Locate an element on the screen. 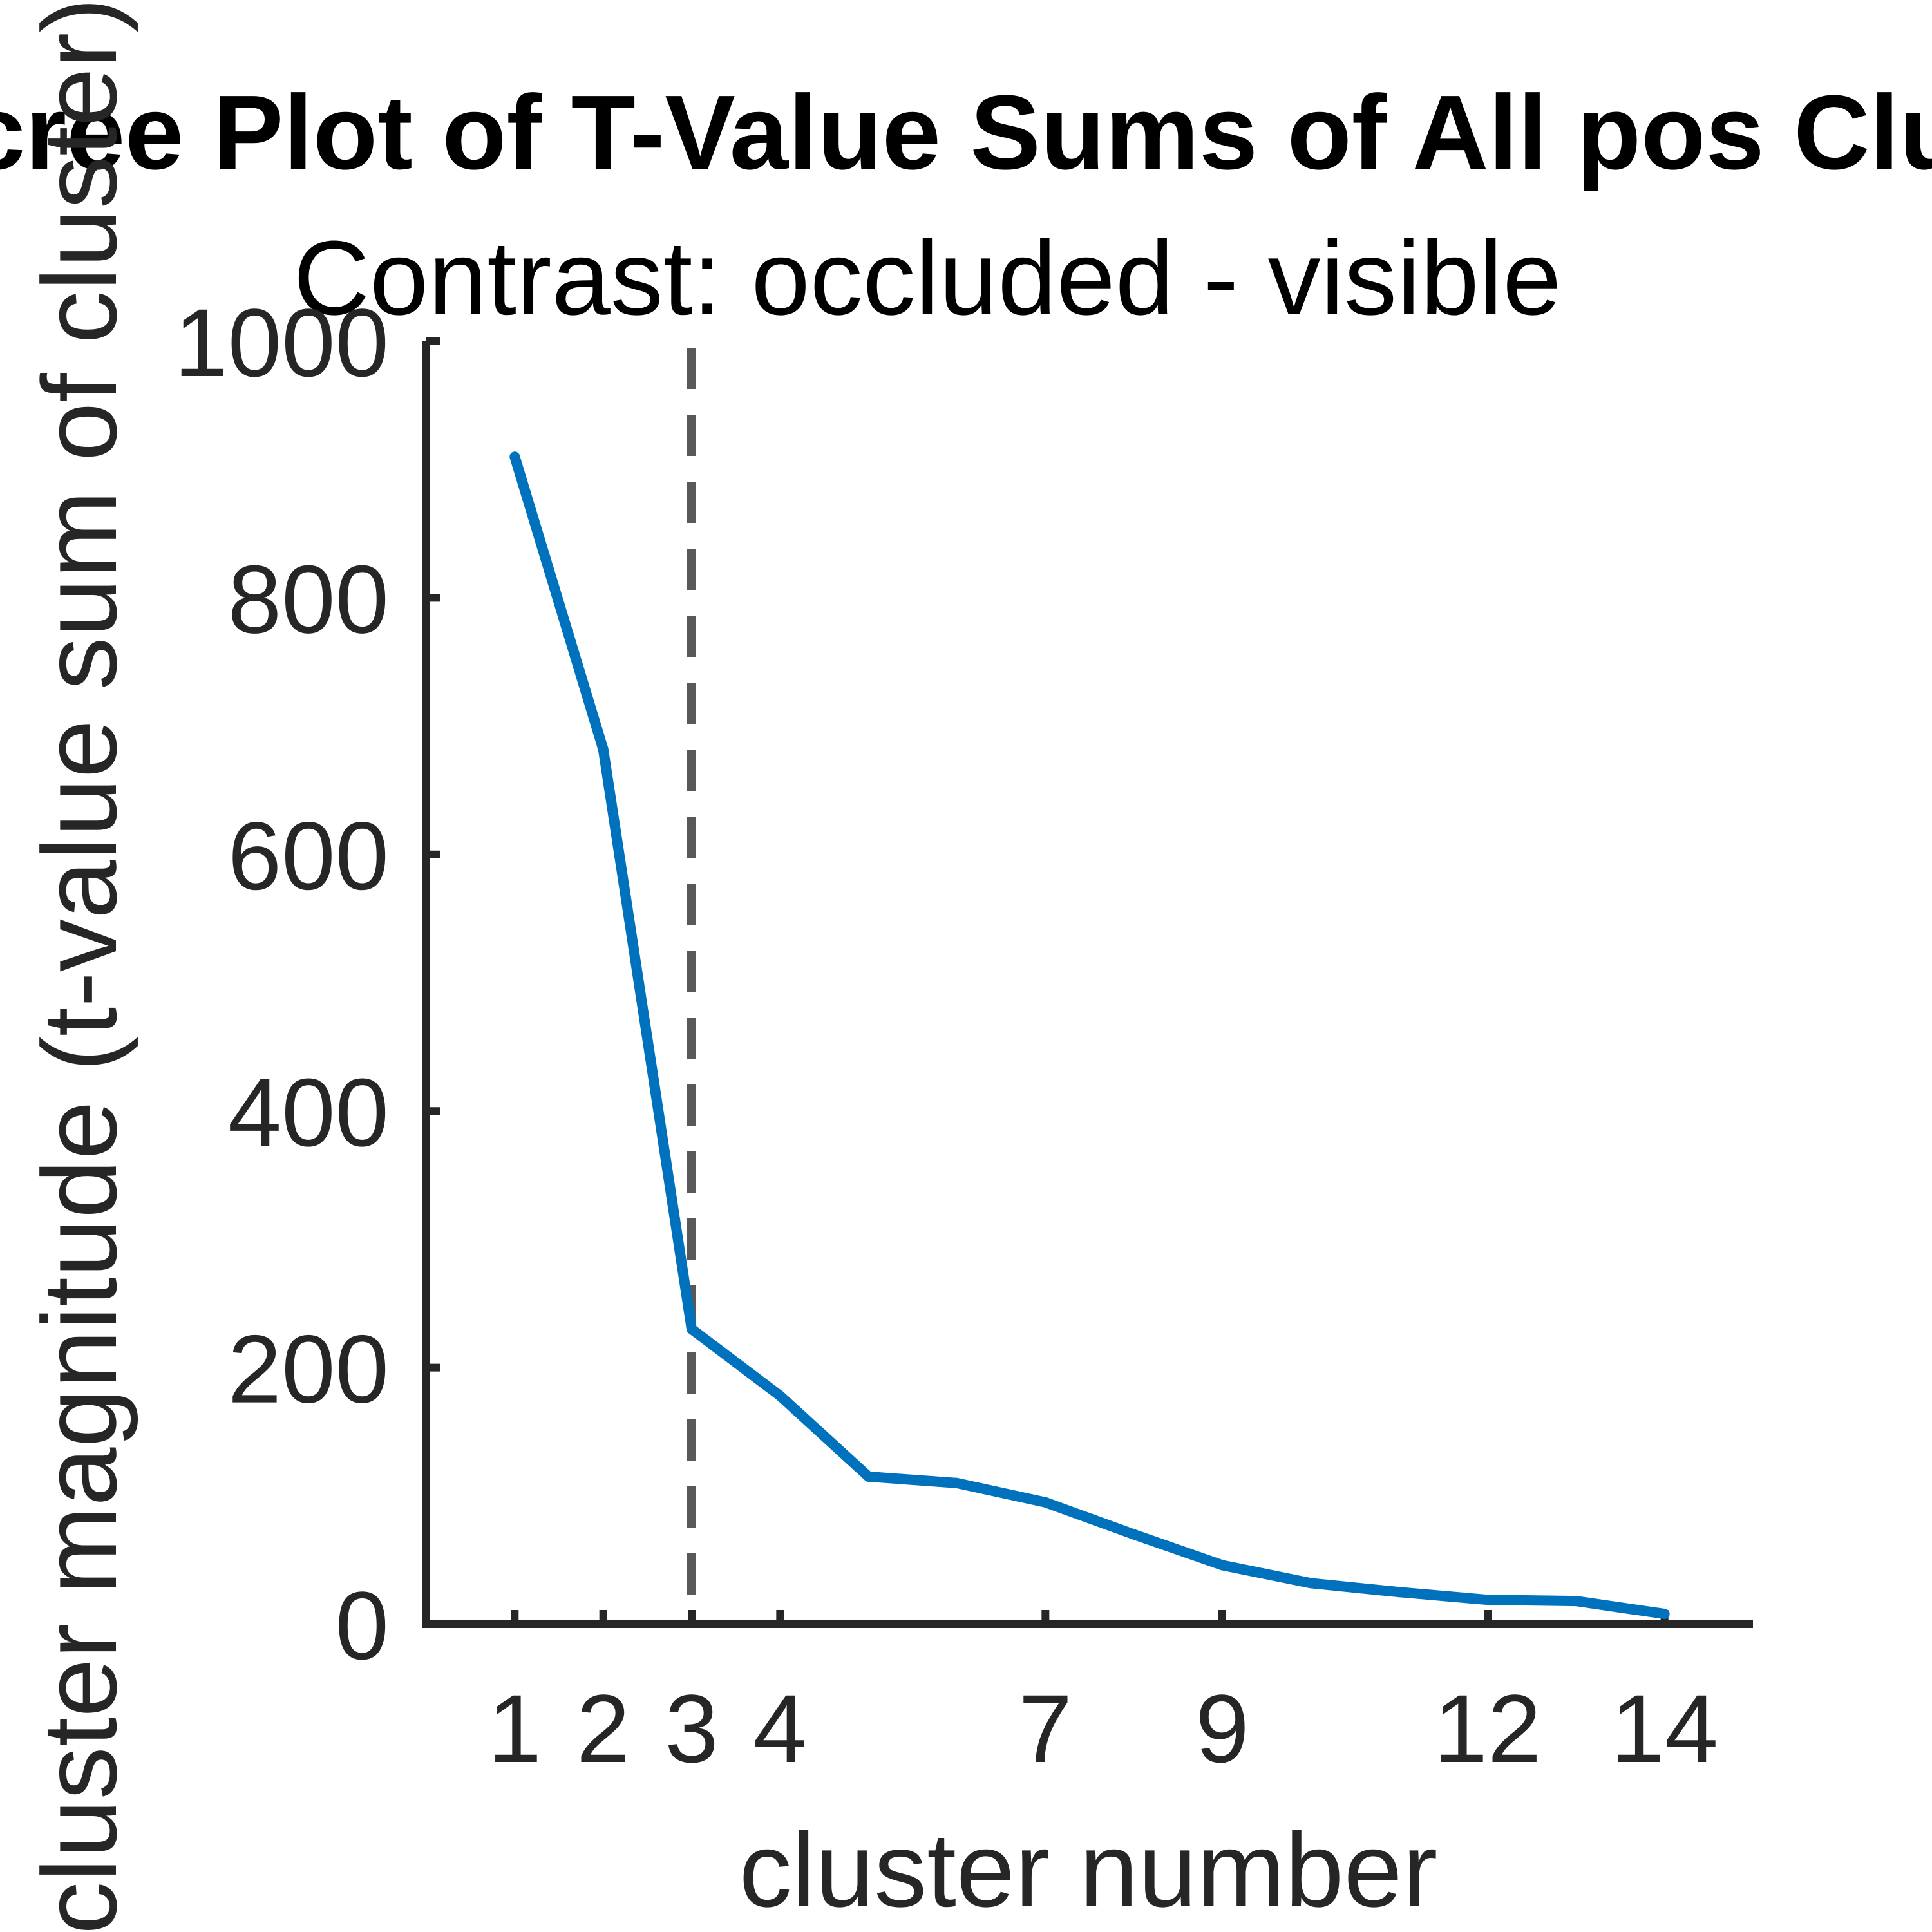  y-tick-label: 200 is located at coordinates (309, 1369).